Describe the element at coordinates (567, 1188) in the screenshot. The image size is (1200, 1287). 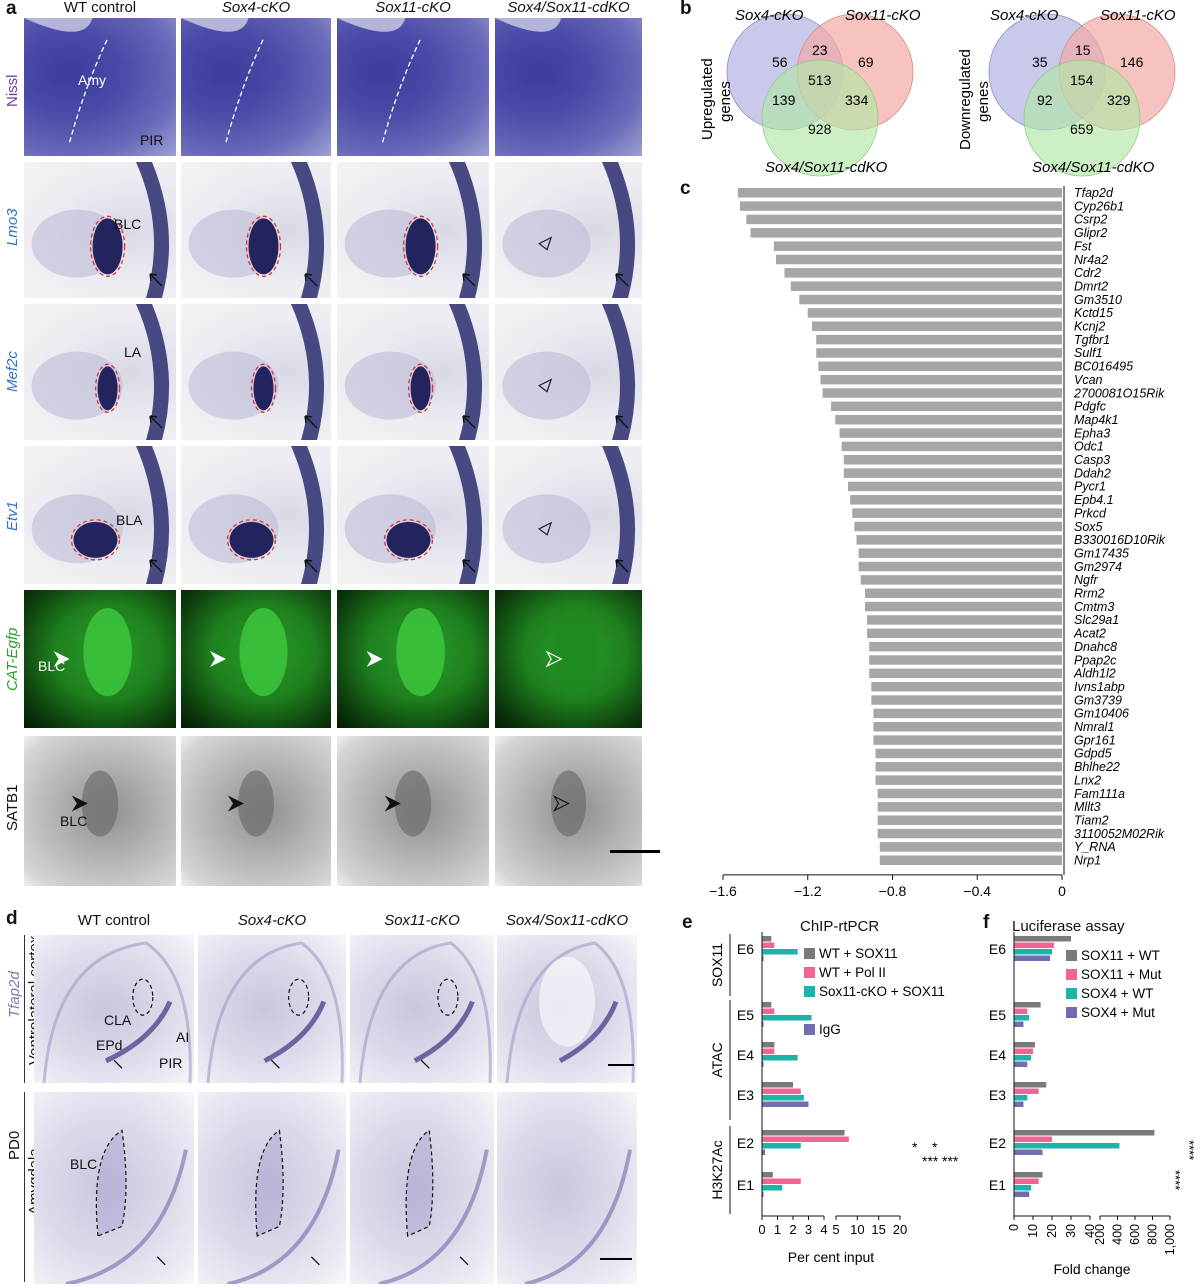
I see `panel-d-image-r1-c3` at that location.